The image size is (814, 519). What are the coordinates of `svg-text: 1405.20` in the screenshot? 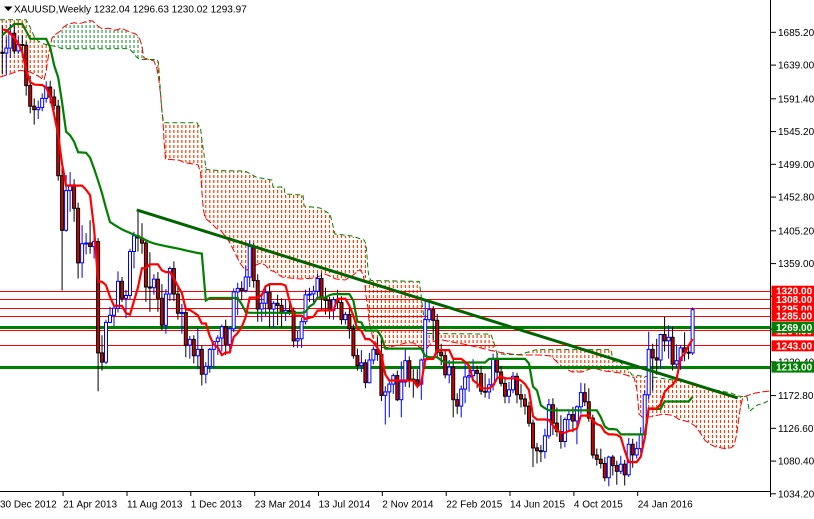 It's located at (796, 231).